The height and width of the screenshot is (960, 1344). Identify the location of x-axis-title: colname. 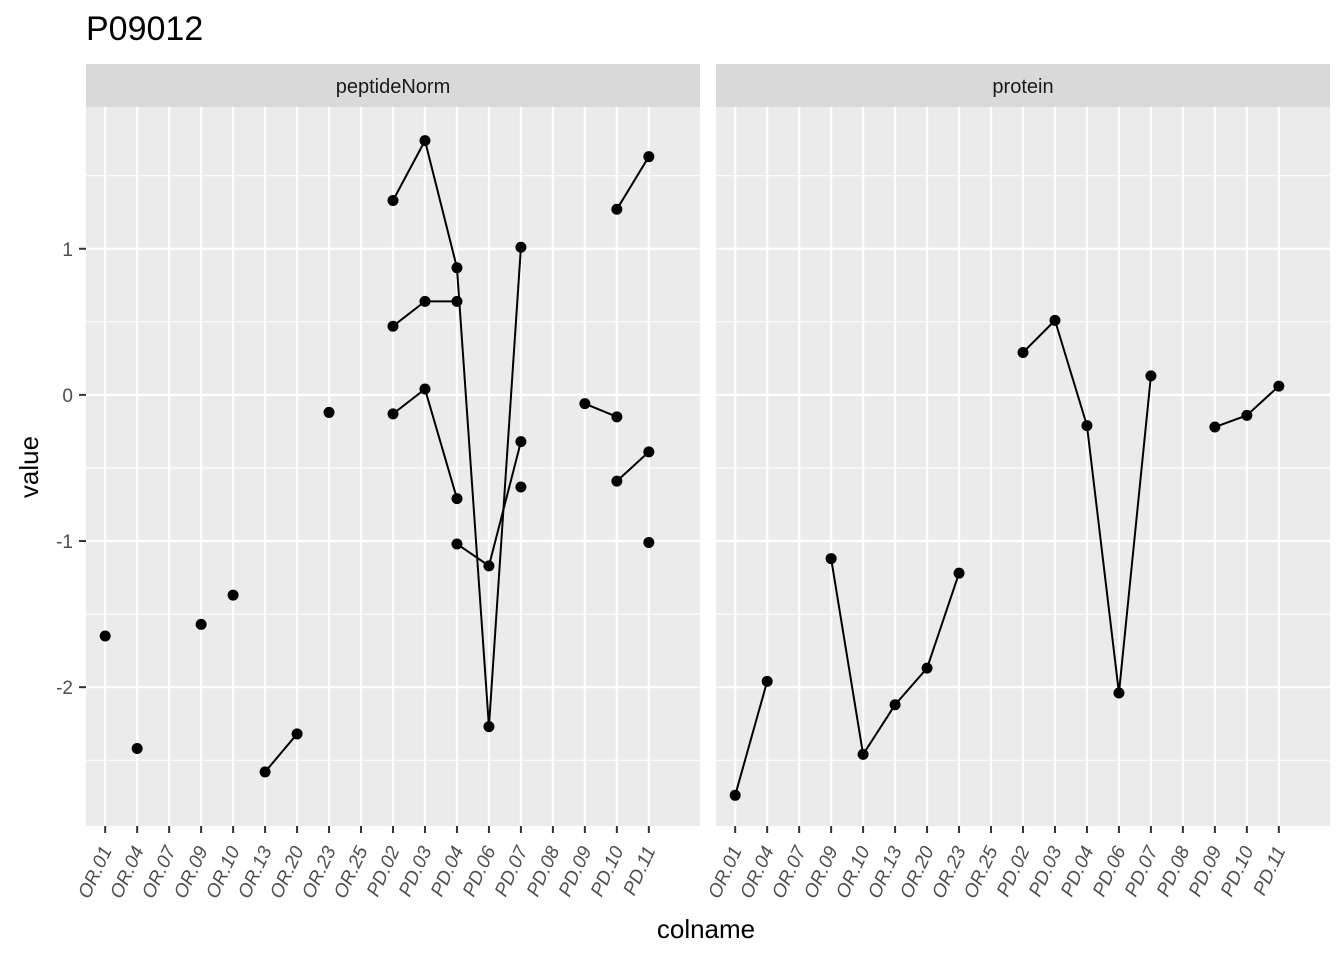
(706, 929).